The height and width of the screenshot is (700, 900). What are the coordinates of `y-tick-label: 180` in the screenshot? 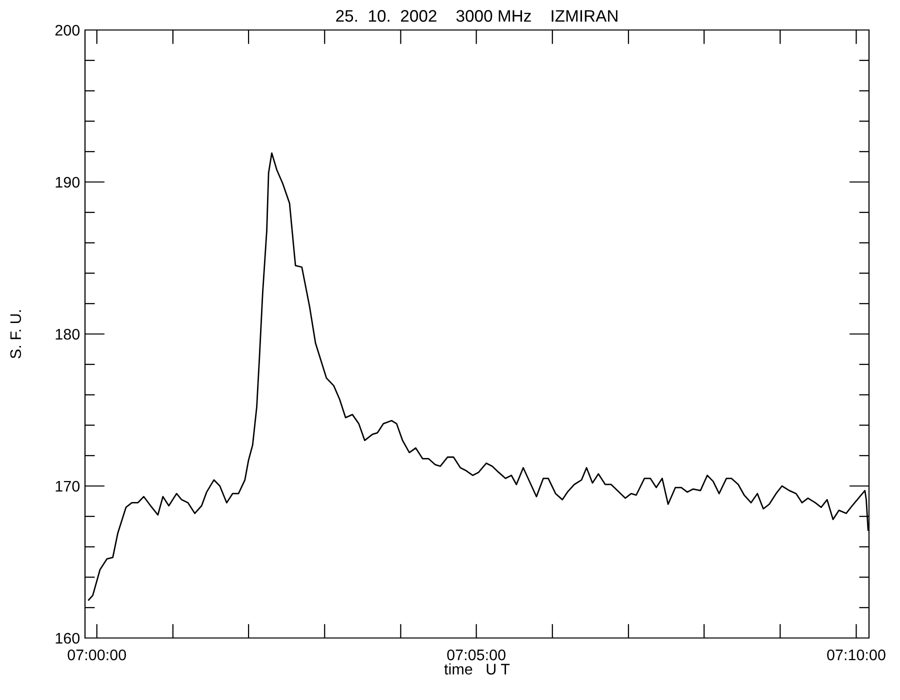 It's located at (68, 334).